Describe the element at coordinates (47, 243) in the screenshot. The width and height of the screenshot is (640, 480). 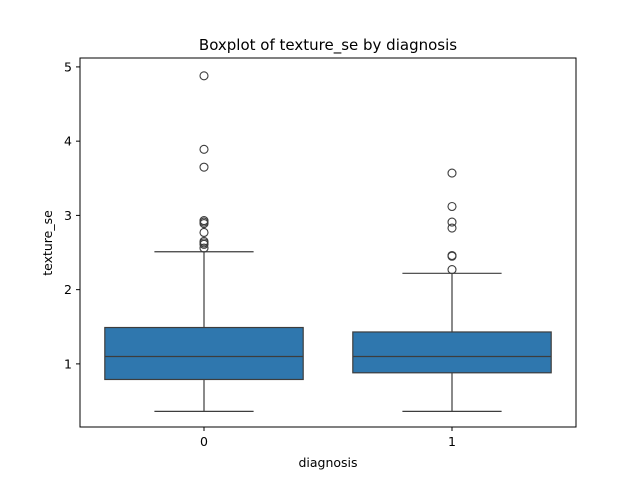
I see `y-axis-label: texture_se` at that location.